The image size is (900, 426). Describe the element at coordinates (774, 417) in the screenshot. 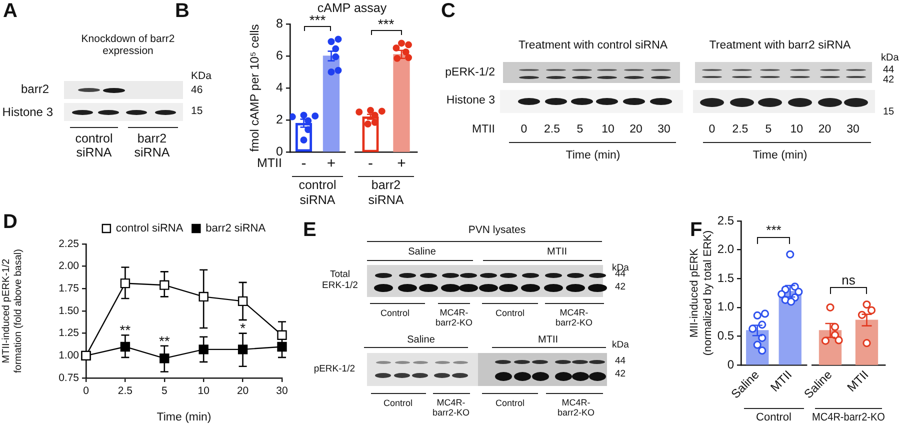

I see `x-axis-title: Control` at that location.